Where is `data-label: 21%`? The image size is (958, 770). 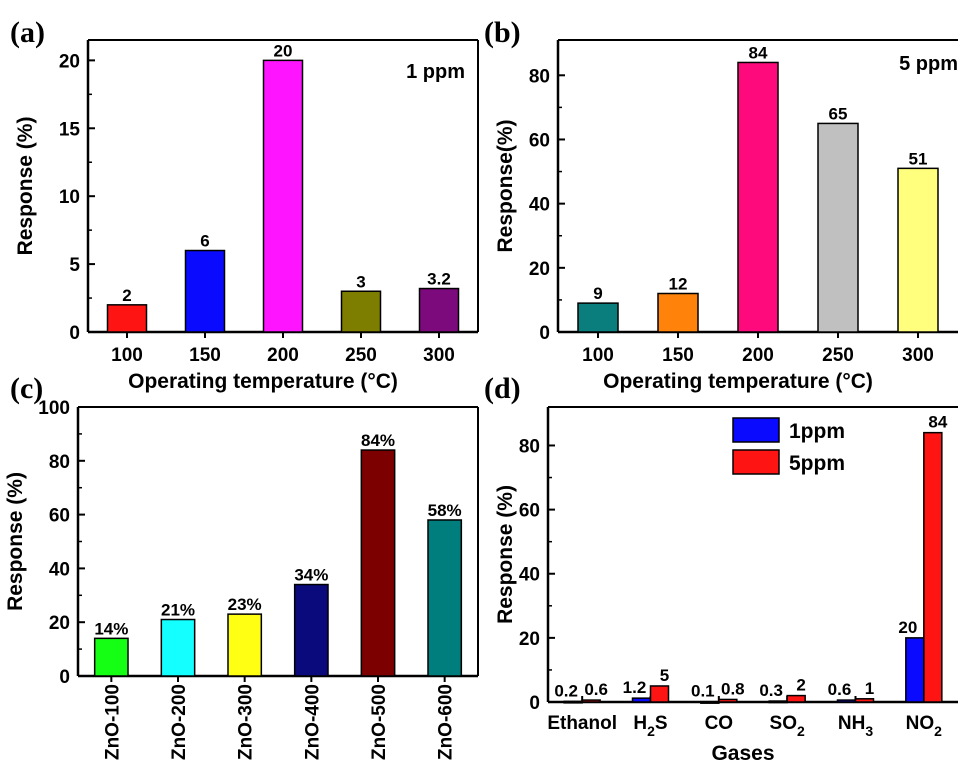 data-label: 21% is located at coordinates (178, 610).